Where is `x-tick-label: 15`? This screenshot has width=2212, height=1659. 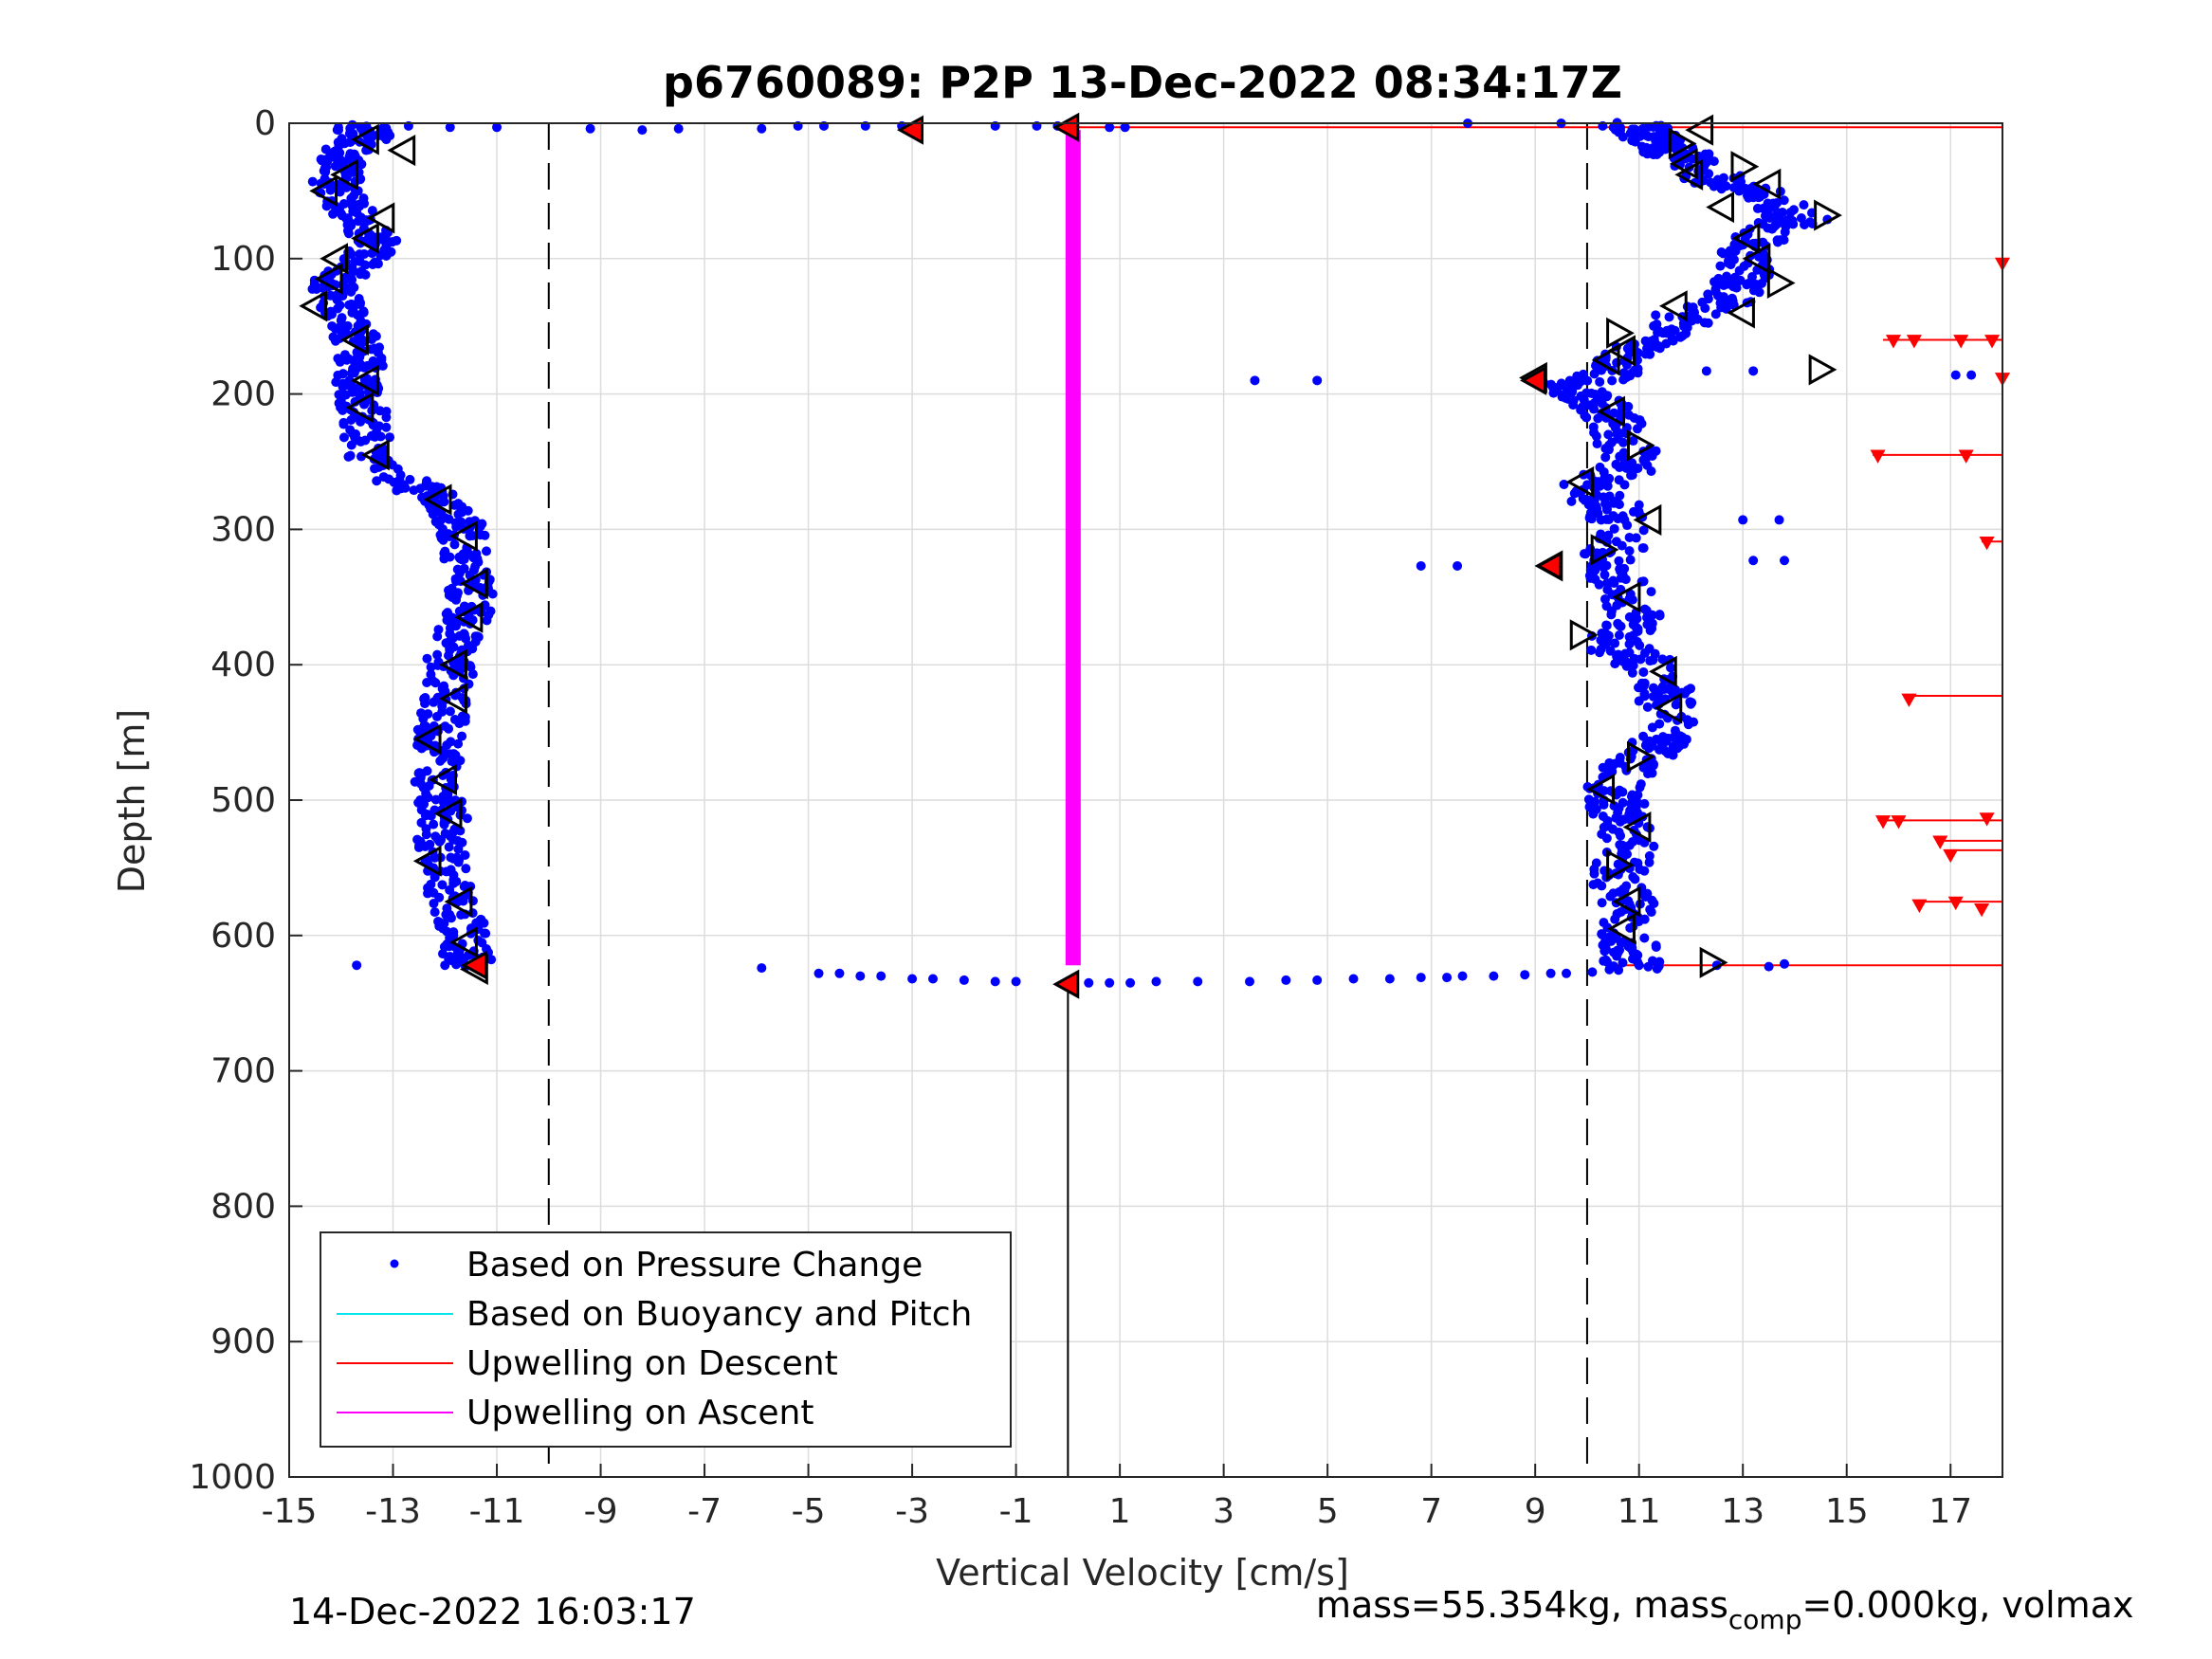
x-tick-label: 15 is located at coordinates (1847, 1511).